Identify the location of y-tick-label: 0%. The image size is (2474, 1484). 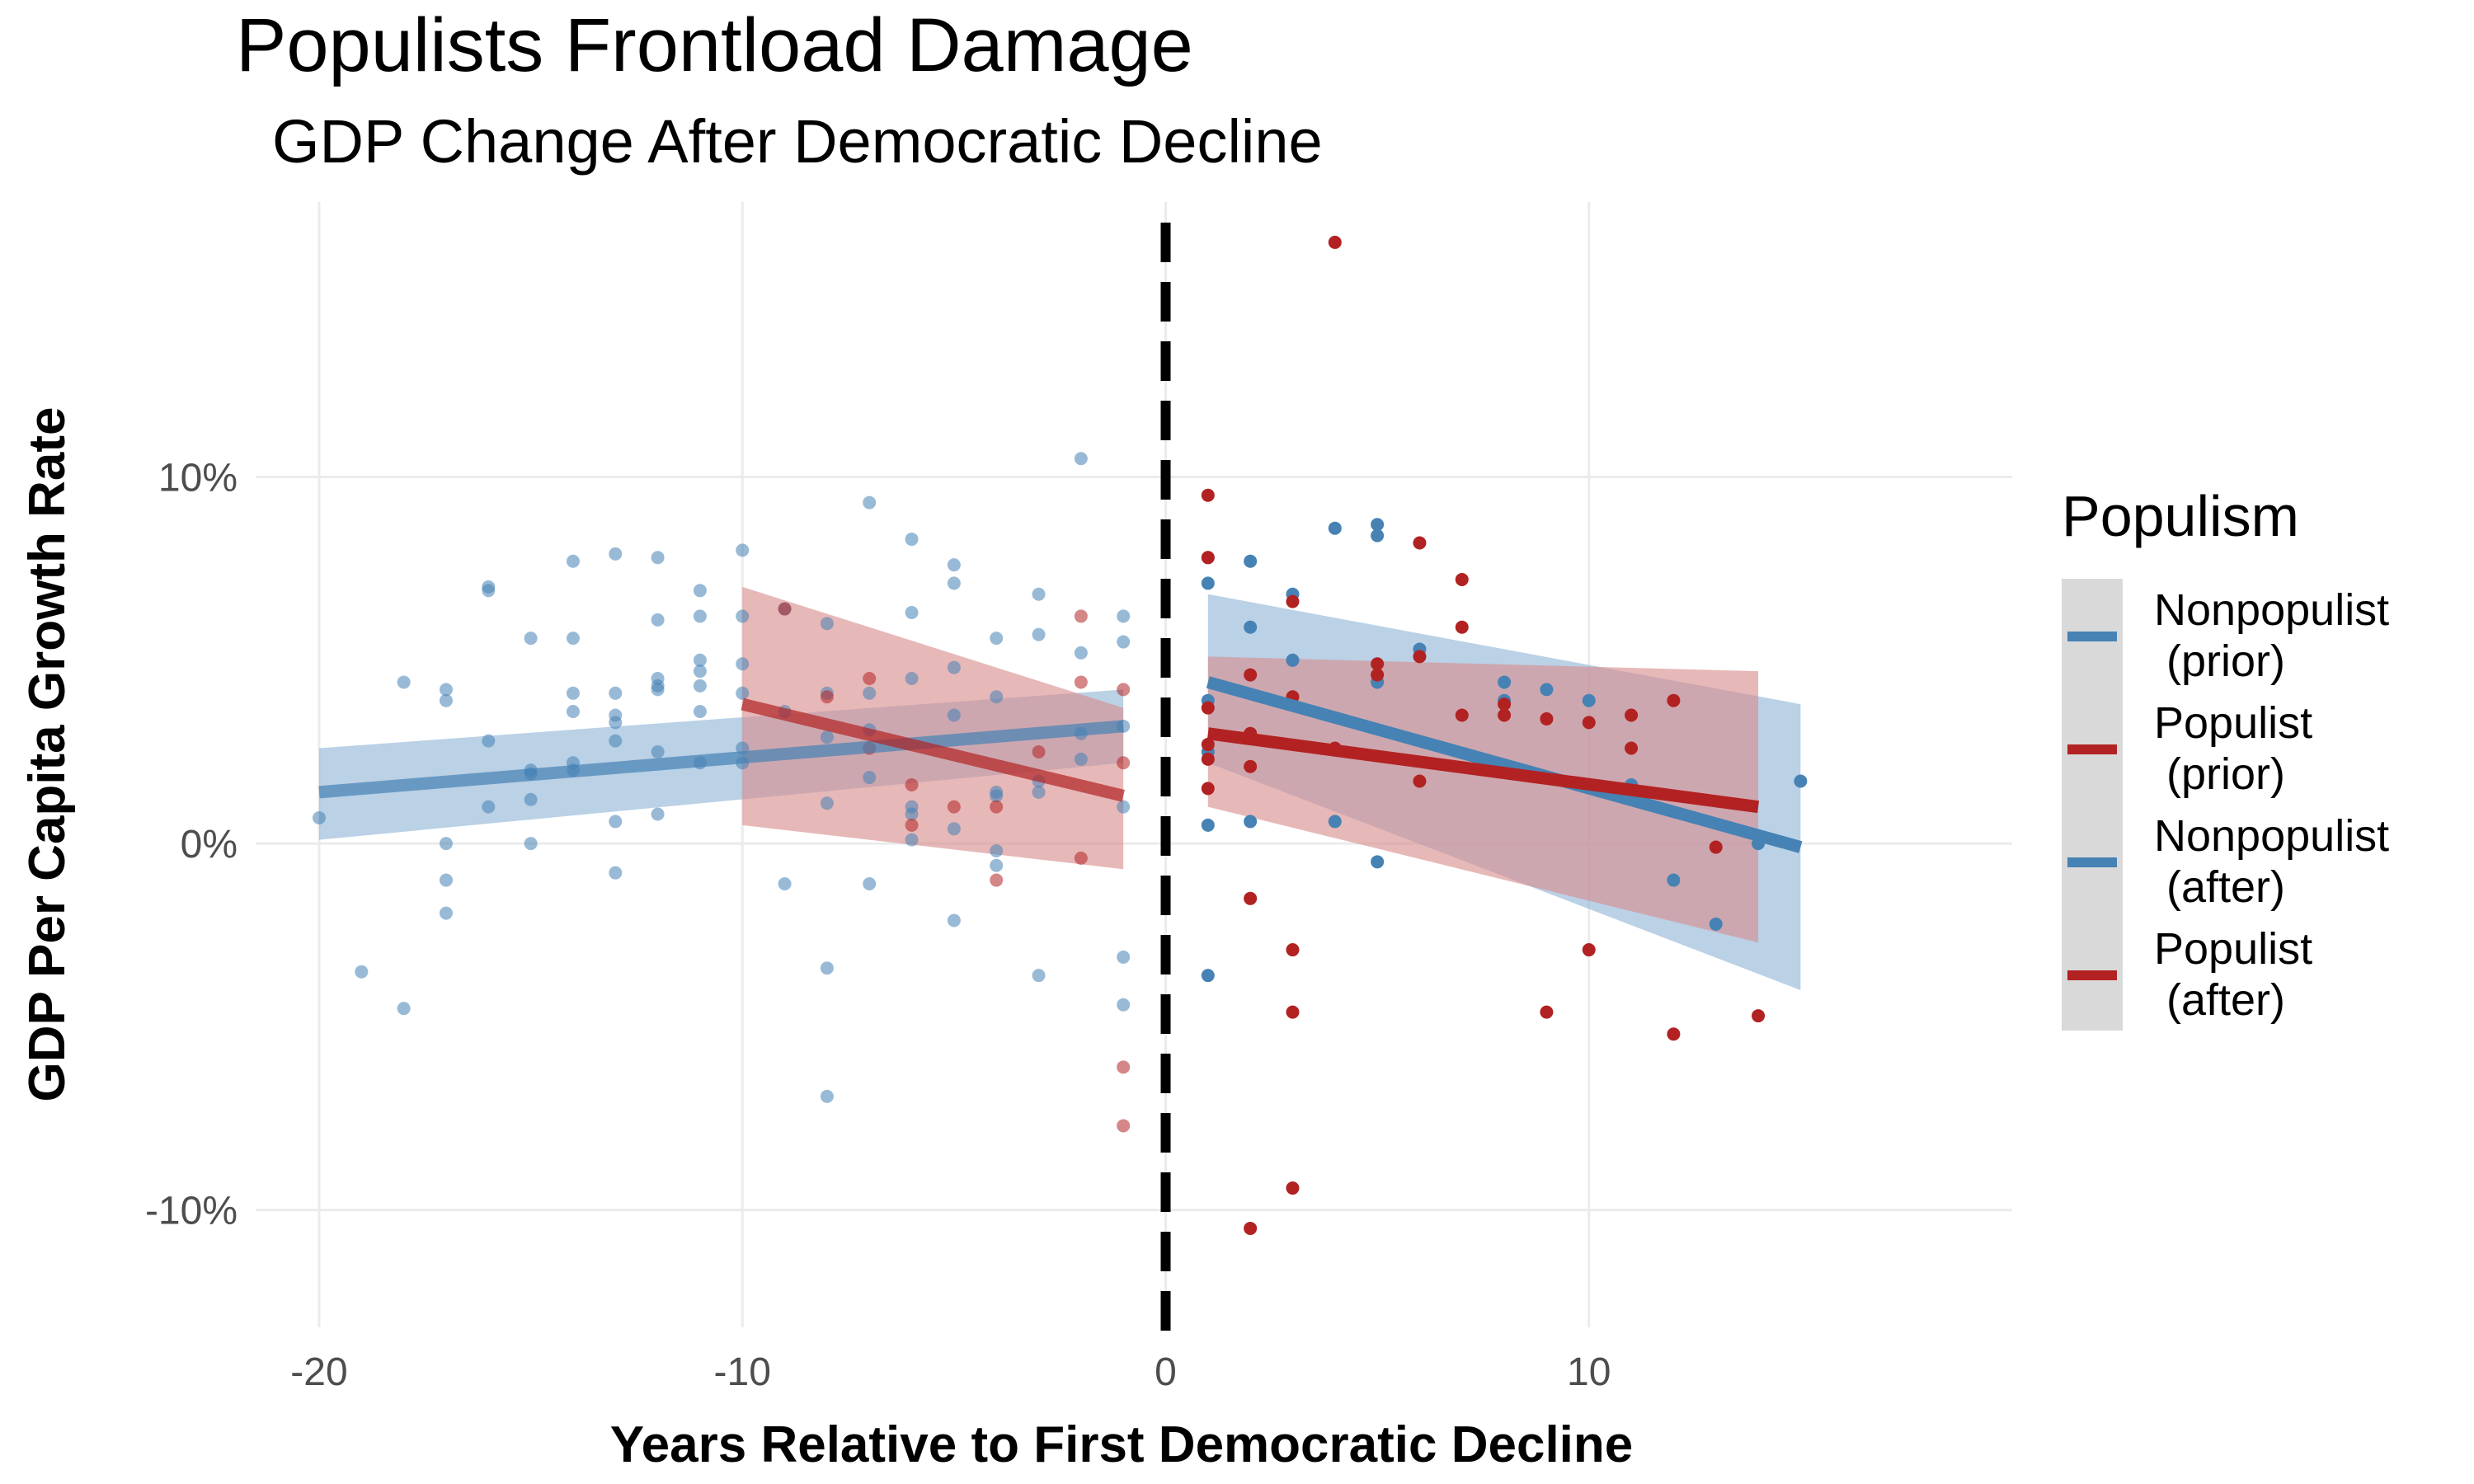
(209, 845).